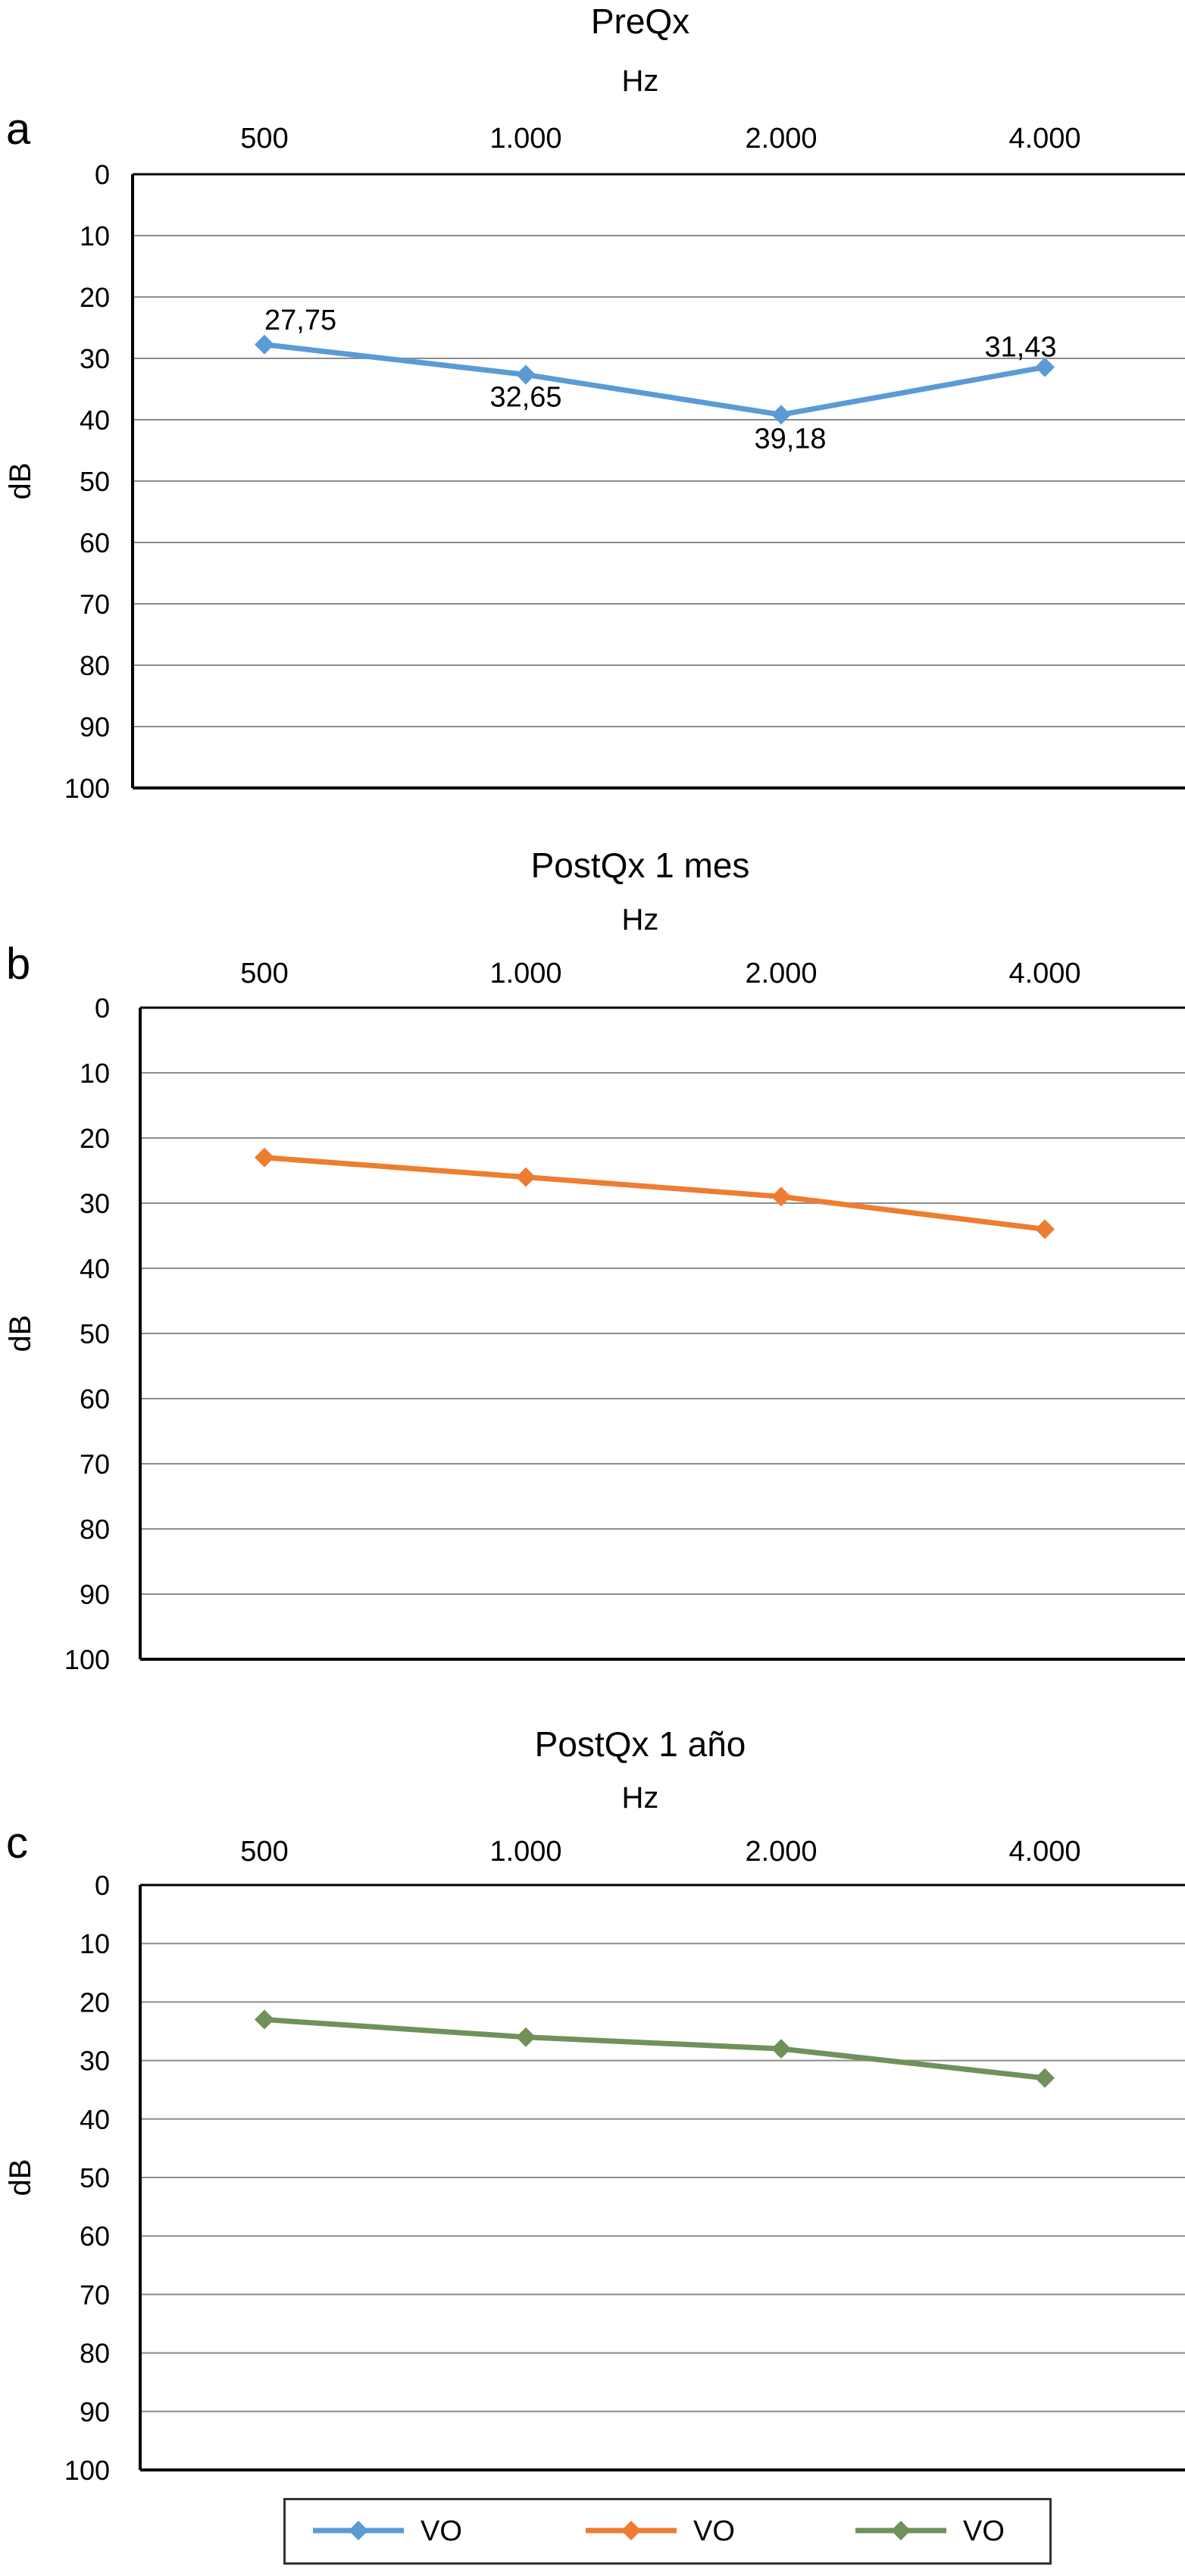 This screenshot has width=1185, height=2576. I want to click on chart-title: PreQx, so click(640, 21).